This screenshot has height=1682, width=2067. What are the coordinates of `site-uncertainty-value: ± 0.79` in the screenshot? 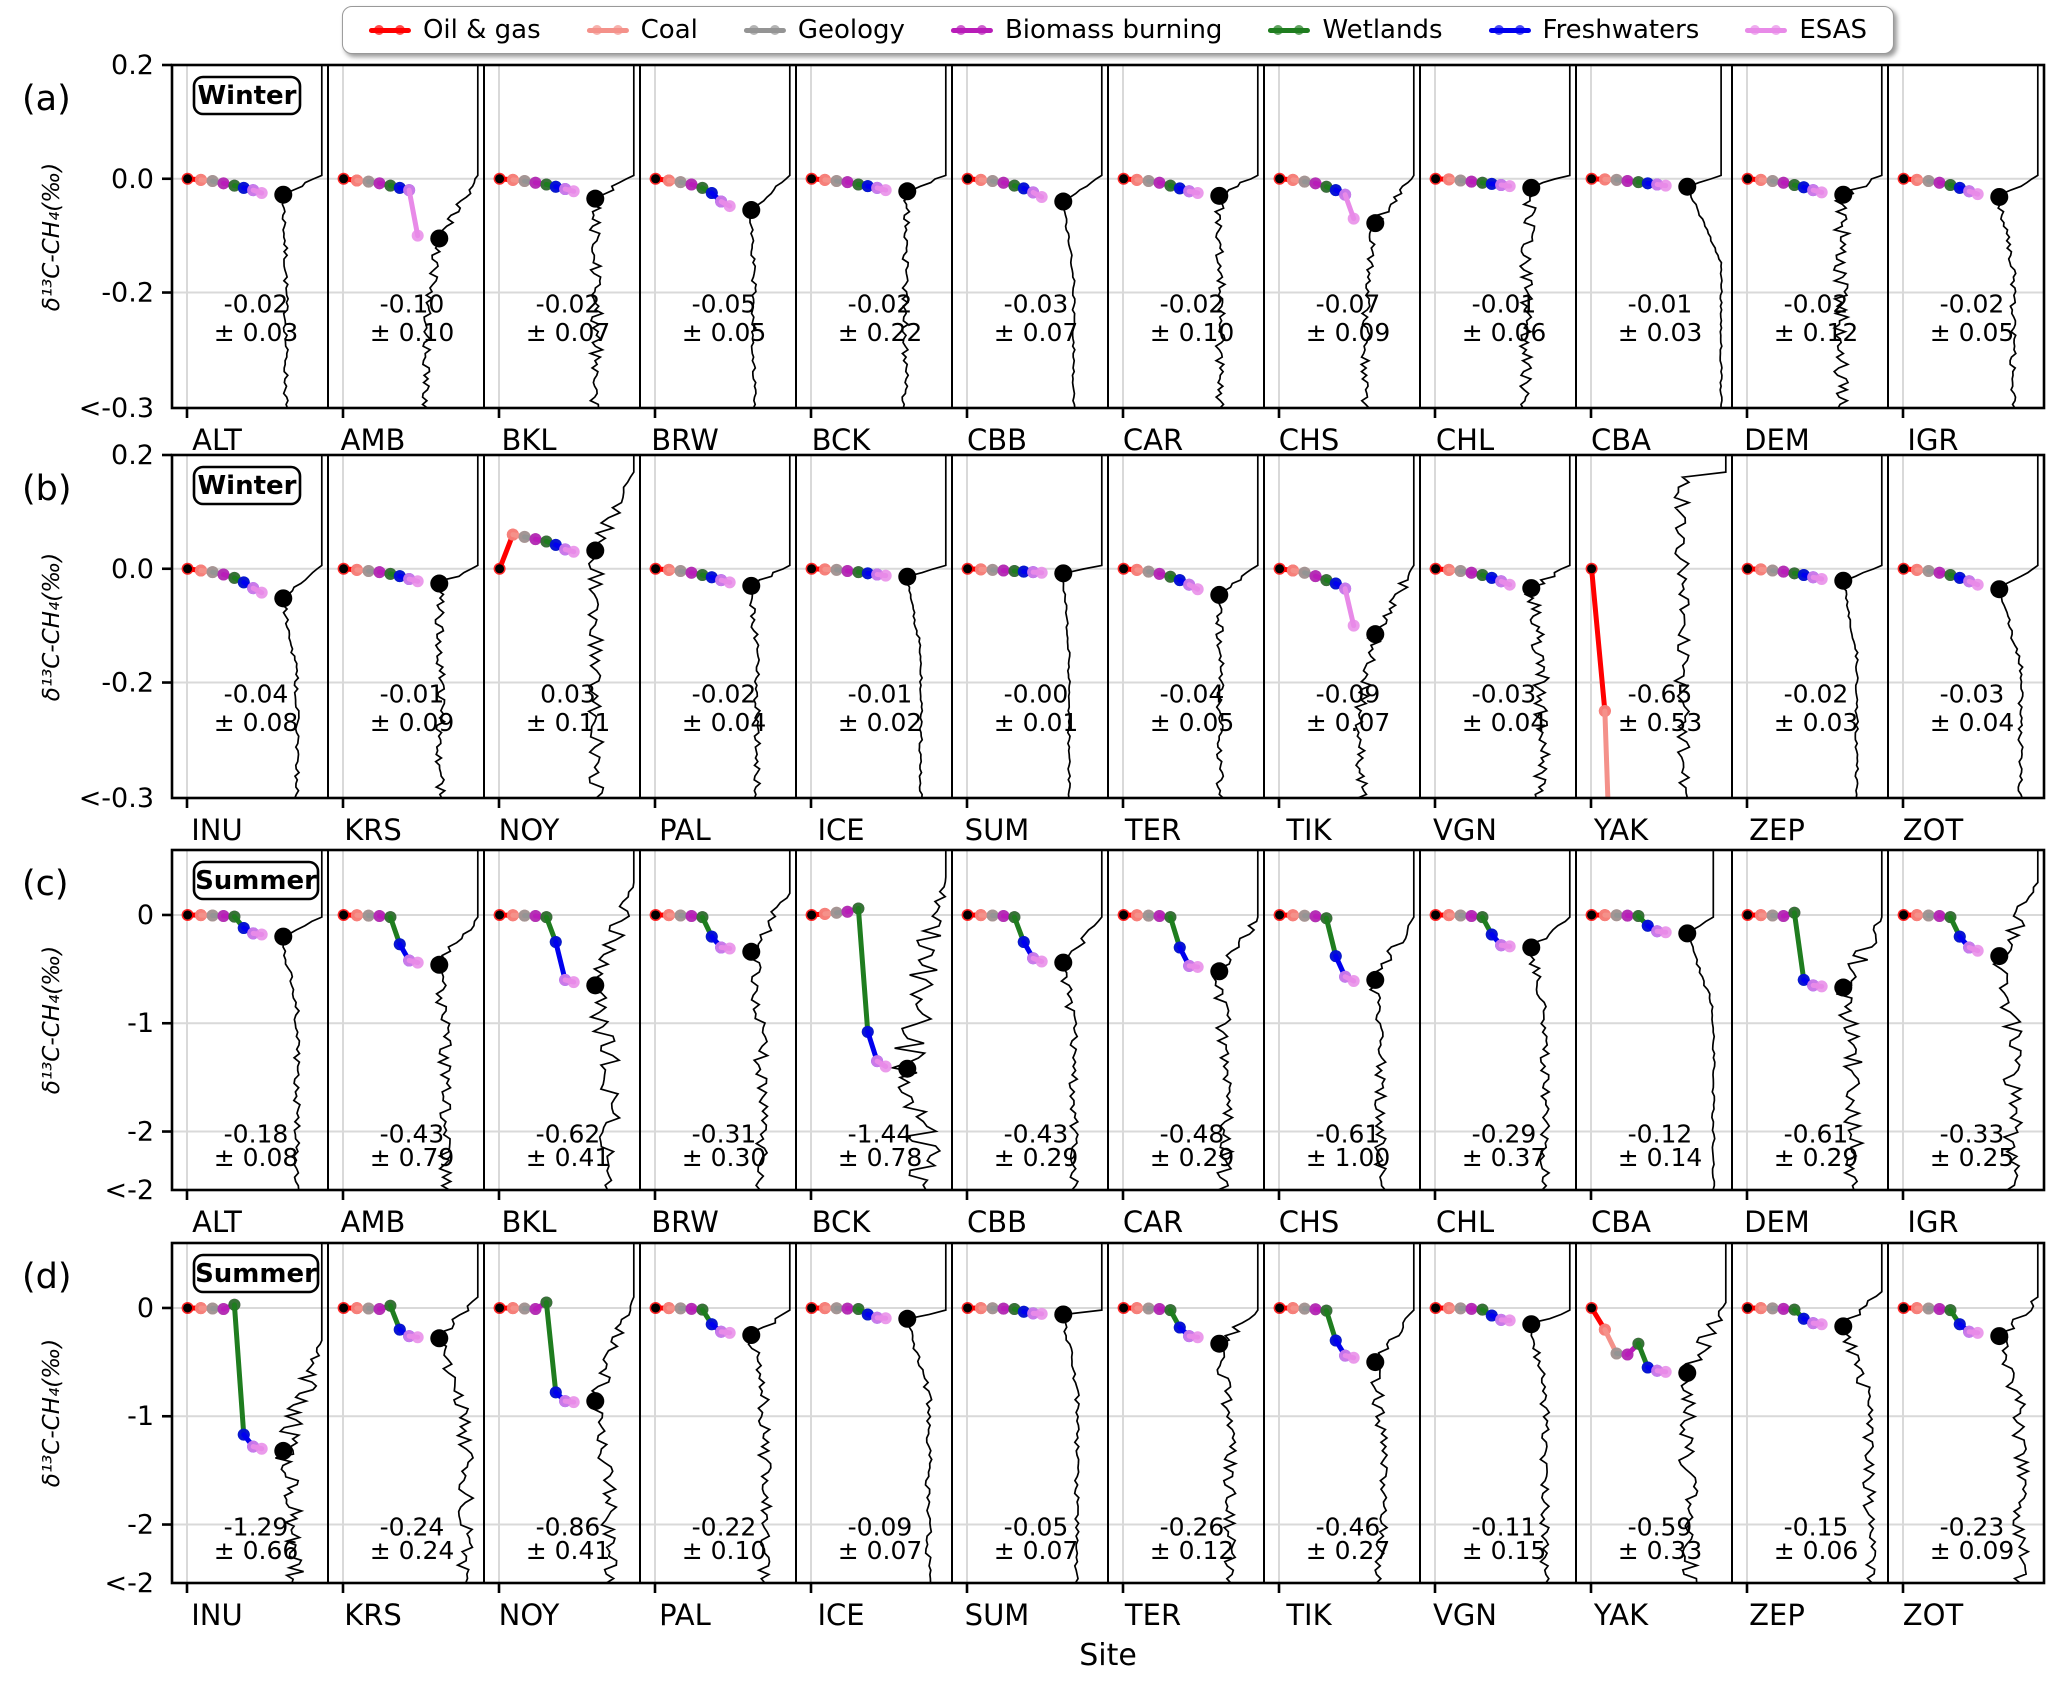 It's located at (412, 1157).